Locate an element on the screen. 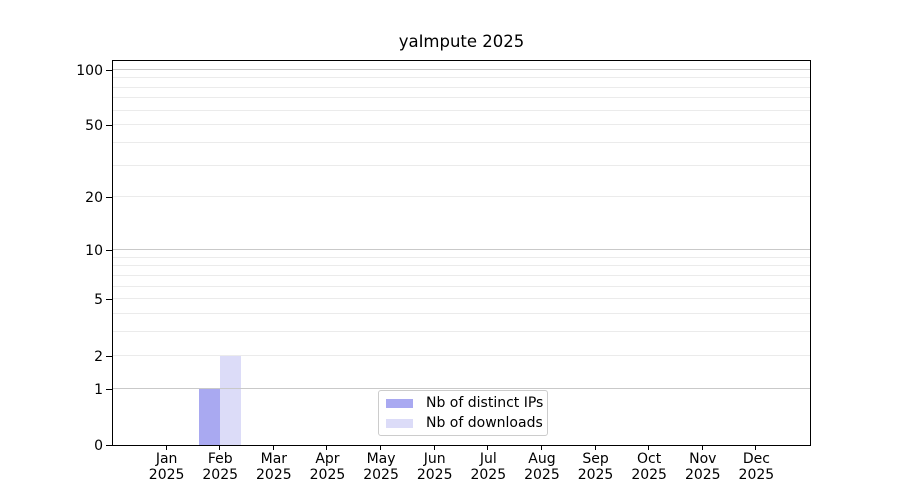 The width and height of the screenshot is (900, 500). x-tick-label: Nov 2025 is located at coordinates (703, 467).